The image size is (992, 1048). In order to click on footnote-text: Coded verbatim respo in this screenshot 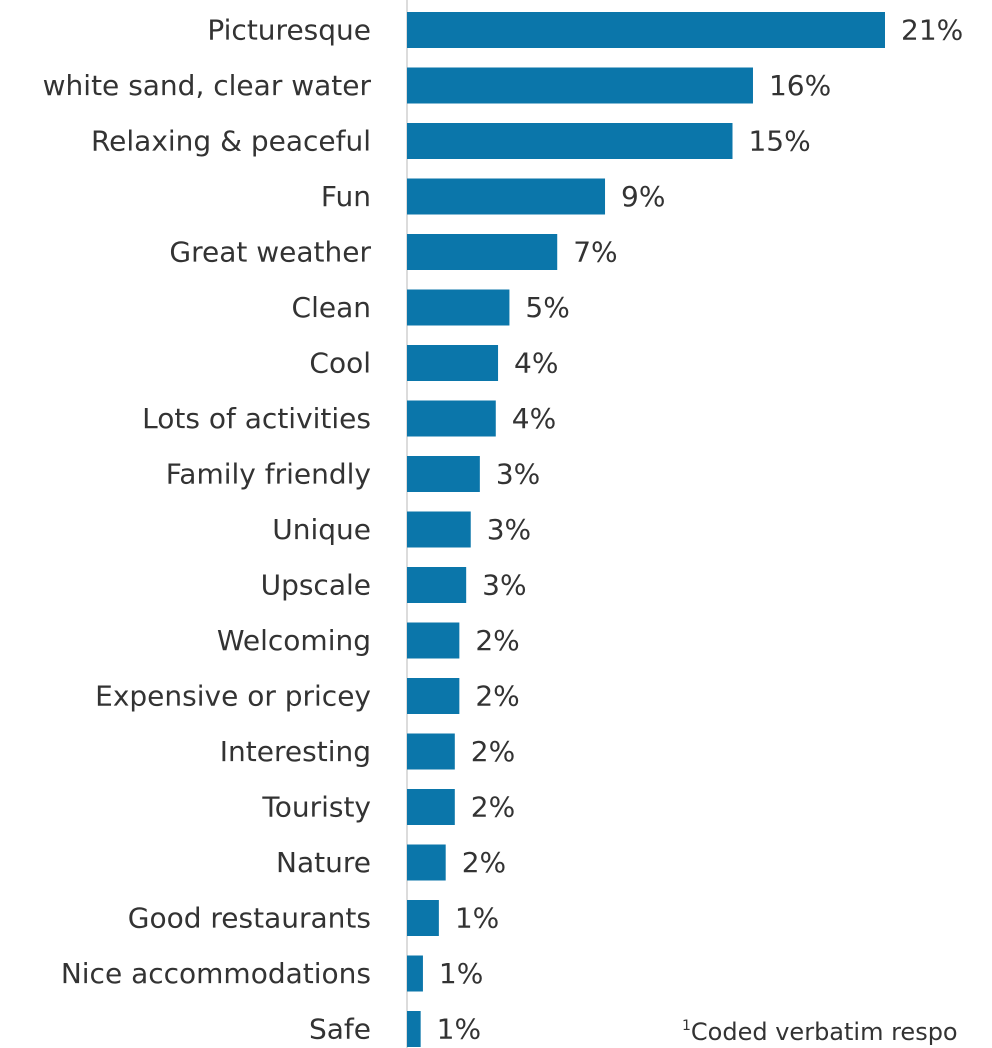, I will do `click(824, 1032)`.